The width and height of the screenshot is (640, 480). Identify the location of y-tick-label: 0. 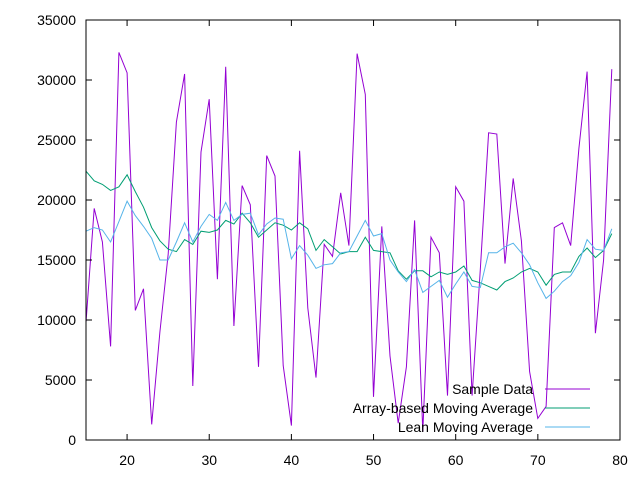
(72, 440).